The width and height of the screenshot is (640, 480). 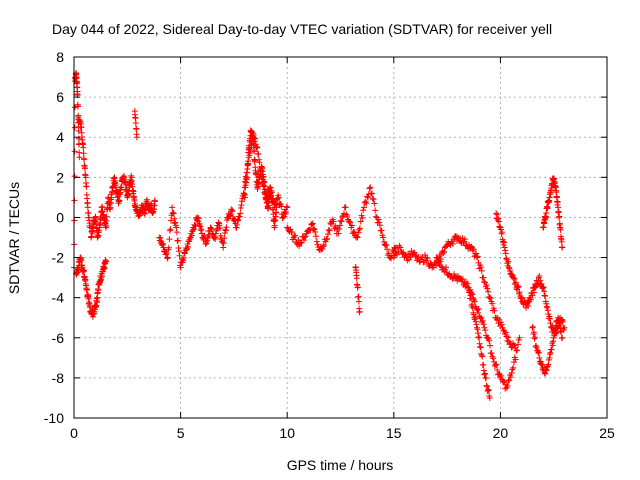 I want to click on x-tick-label: 5, so click(x=181, y=433).